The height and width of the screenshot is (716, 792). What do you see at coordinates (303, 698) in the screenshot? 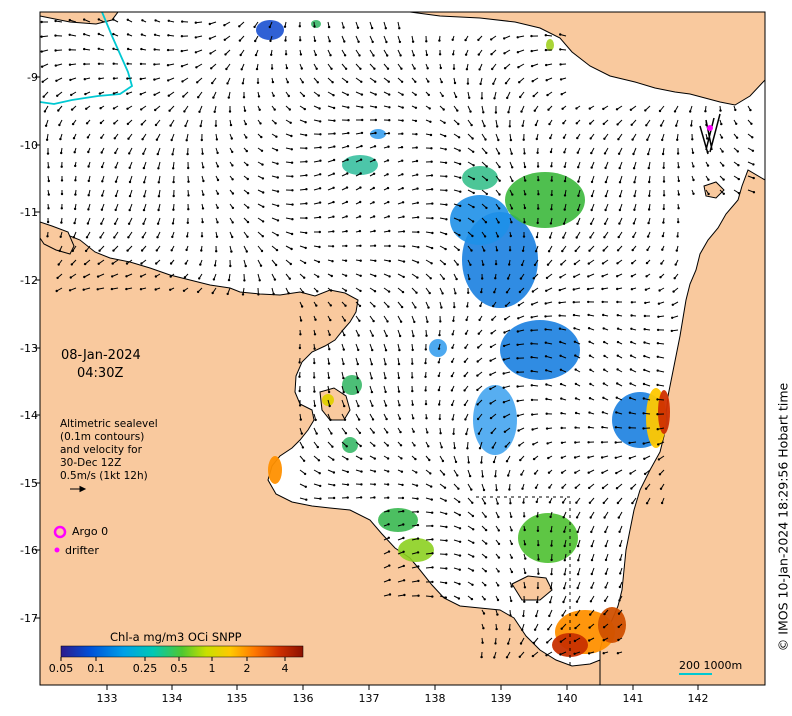
I see `lon-label: 136` at bounding box center [303, 698].